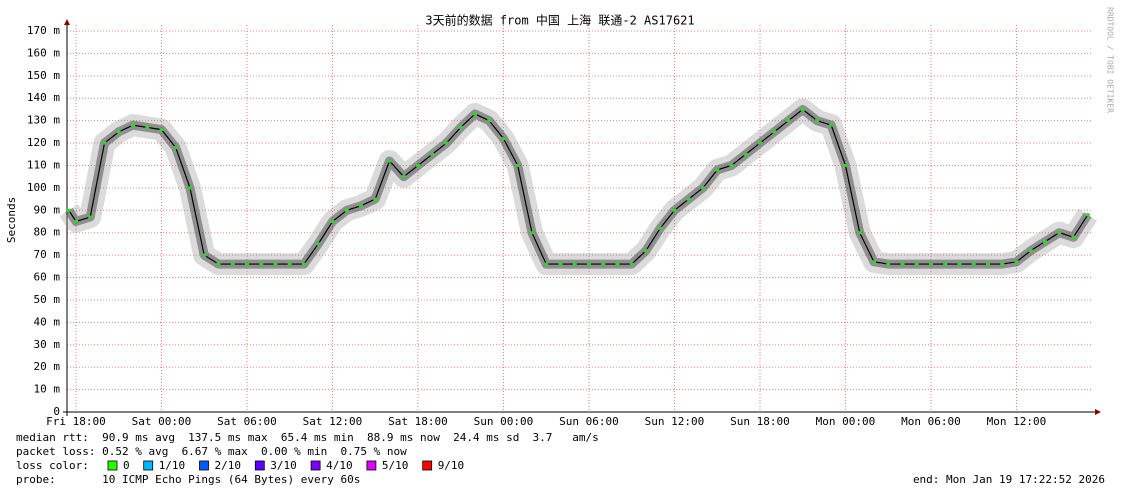  What do you see at coordinates (43, 164) in the screenshot?
I see `y-tick-label: 110 m` at bounding box center [43, 164].